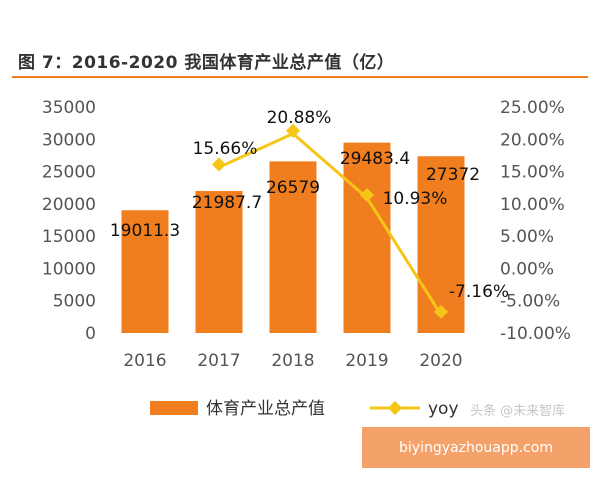  Describe the element at coordinates (453, 175) in the screenshot. I see `bar-value-label: 27372` at that location.